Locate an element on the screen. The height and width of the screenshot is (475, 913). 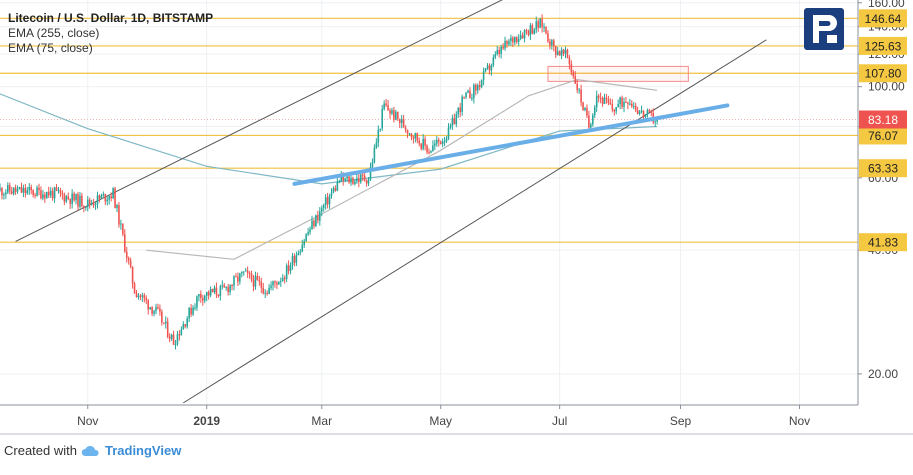
level-badge: 76.07 is located at coordinates (883, 136).